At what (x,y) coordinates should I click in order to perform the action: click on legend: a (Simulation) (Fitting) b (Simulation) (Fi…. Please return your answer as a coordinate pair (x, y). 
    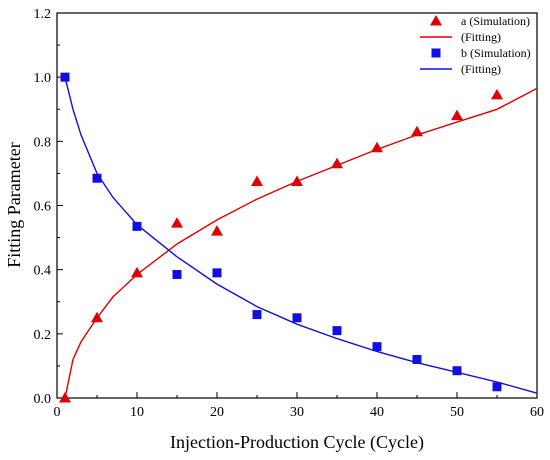
    Looking at the image, I should click on (475, 45).